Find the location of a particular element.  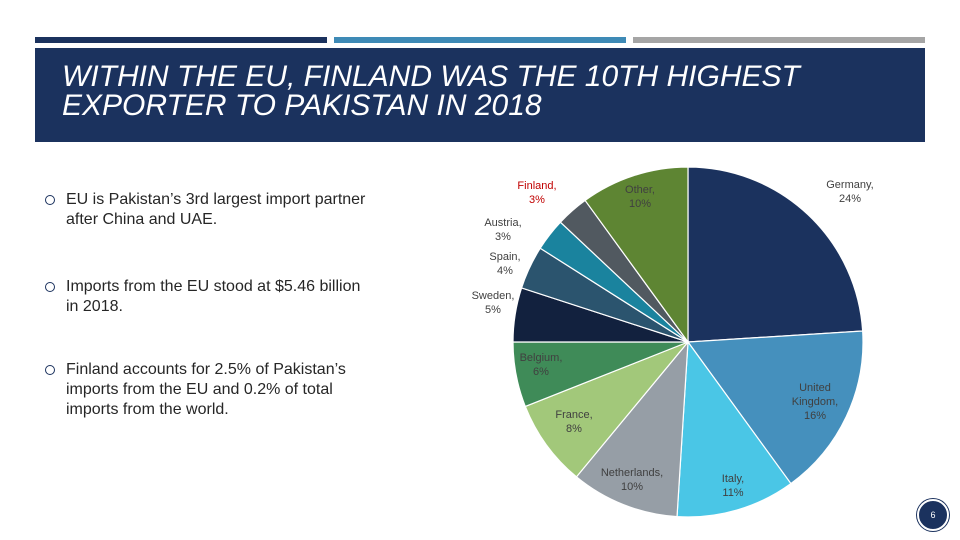

pie-slice-italy is located at coordinates (734, 429).